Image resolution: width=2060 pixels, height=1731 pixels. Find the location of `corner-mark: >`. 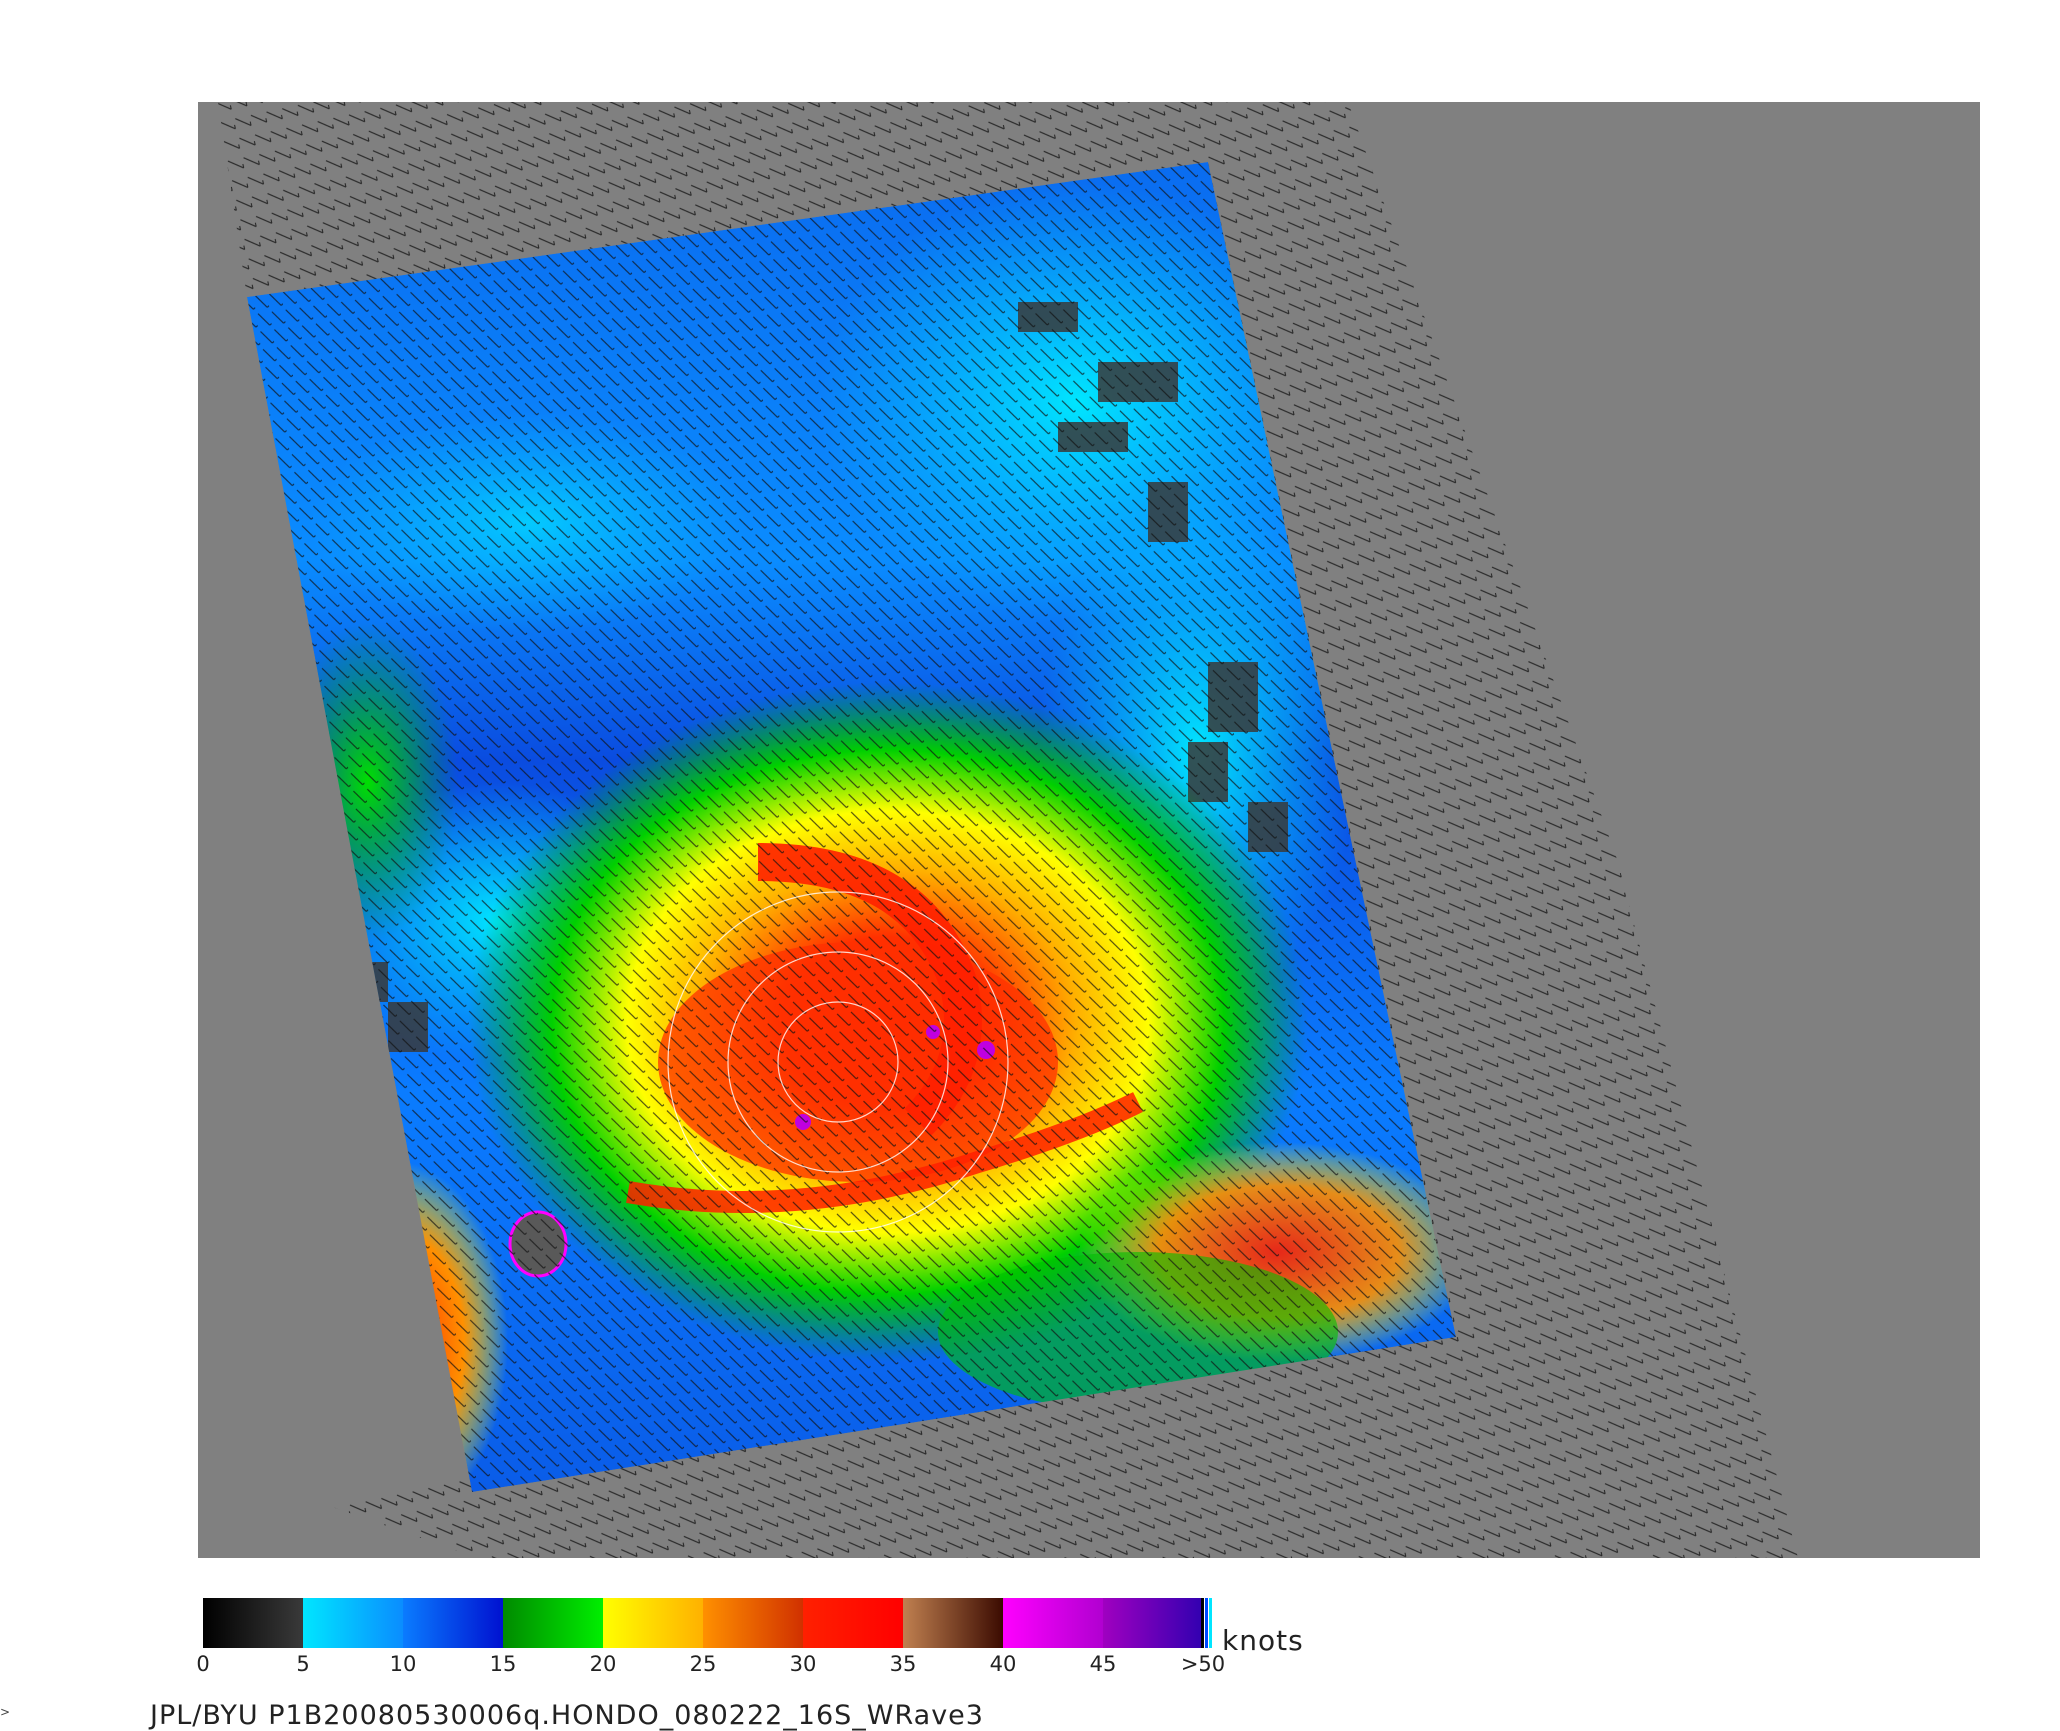

corner-mark: > is located at coordinates (5, 1712).